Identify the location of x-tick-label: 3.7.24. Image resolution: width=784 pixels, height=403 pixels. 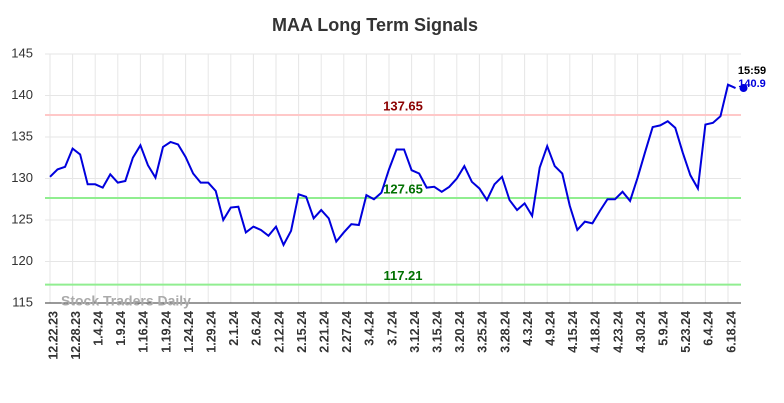
(392, 328).